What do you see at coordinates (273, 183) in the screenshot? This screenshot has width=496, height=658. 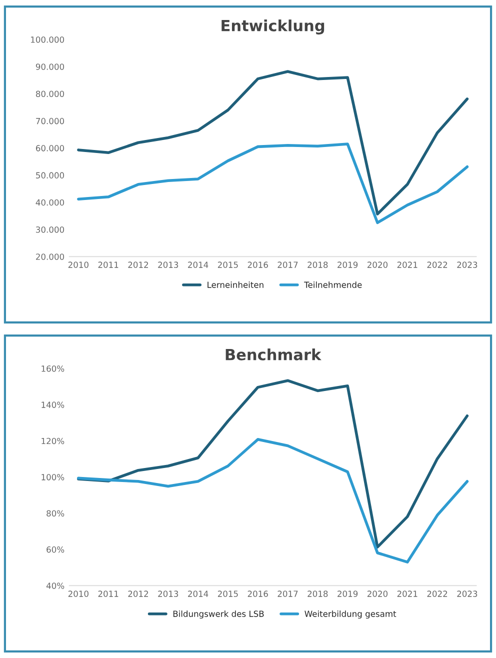 I see `line-series` at bounding box center [273, 183].